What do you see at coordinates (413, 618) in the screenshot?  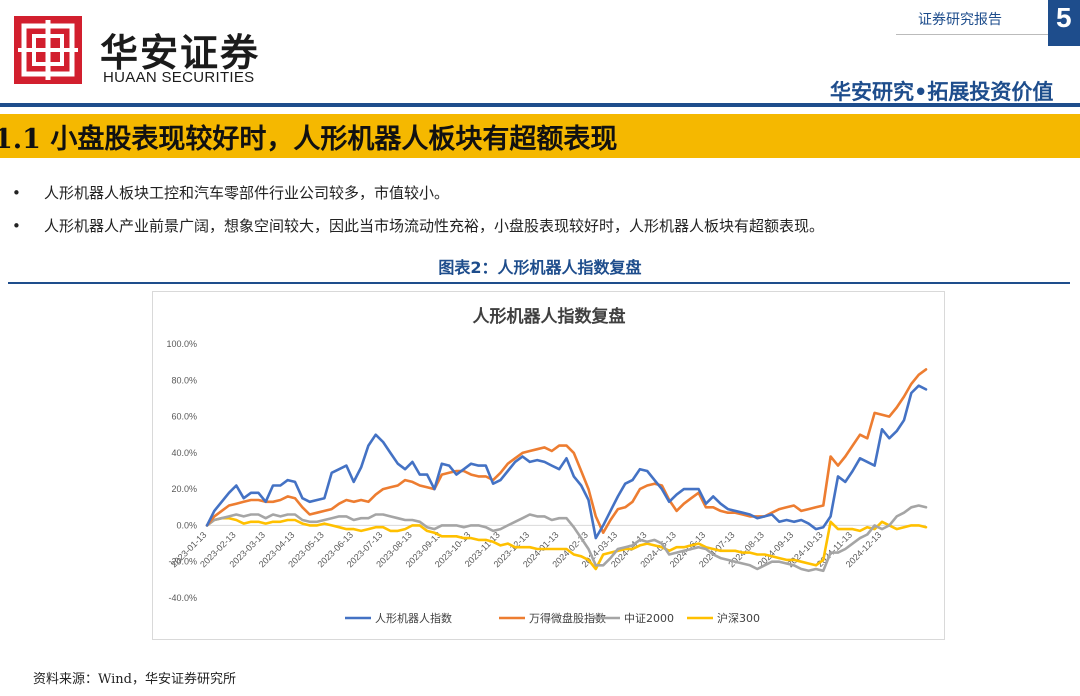 I see `legend-label: 人形机器人指数` at bounding box center [413, 618].